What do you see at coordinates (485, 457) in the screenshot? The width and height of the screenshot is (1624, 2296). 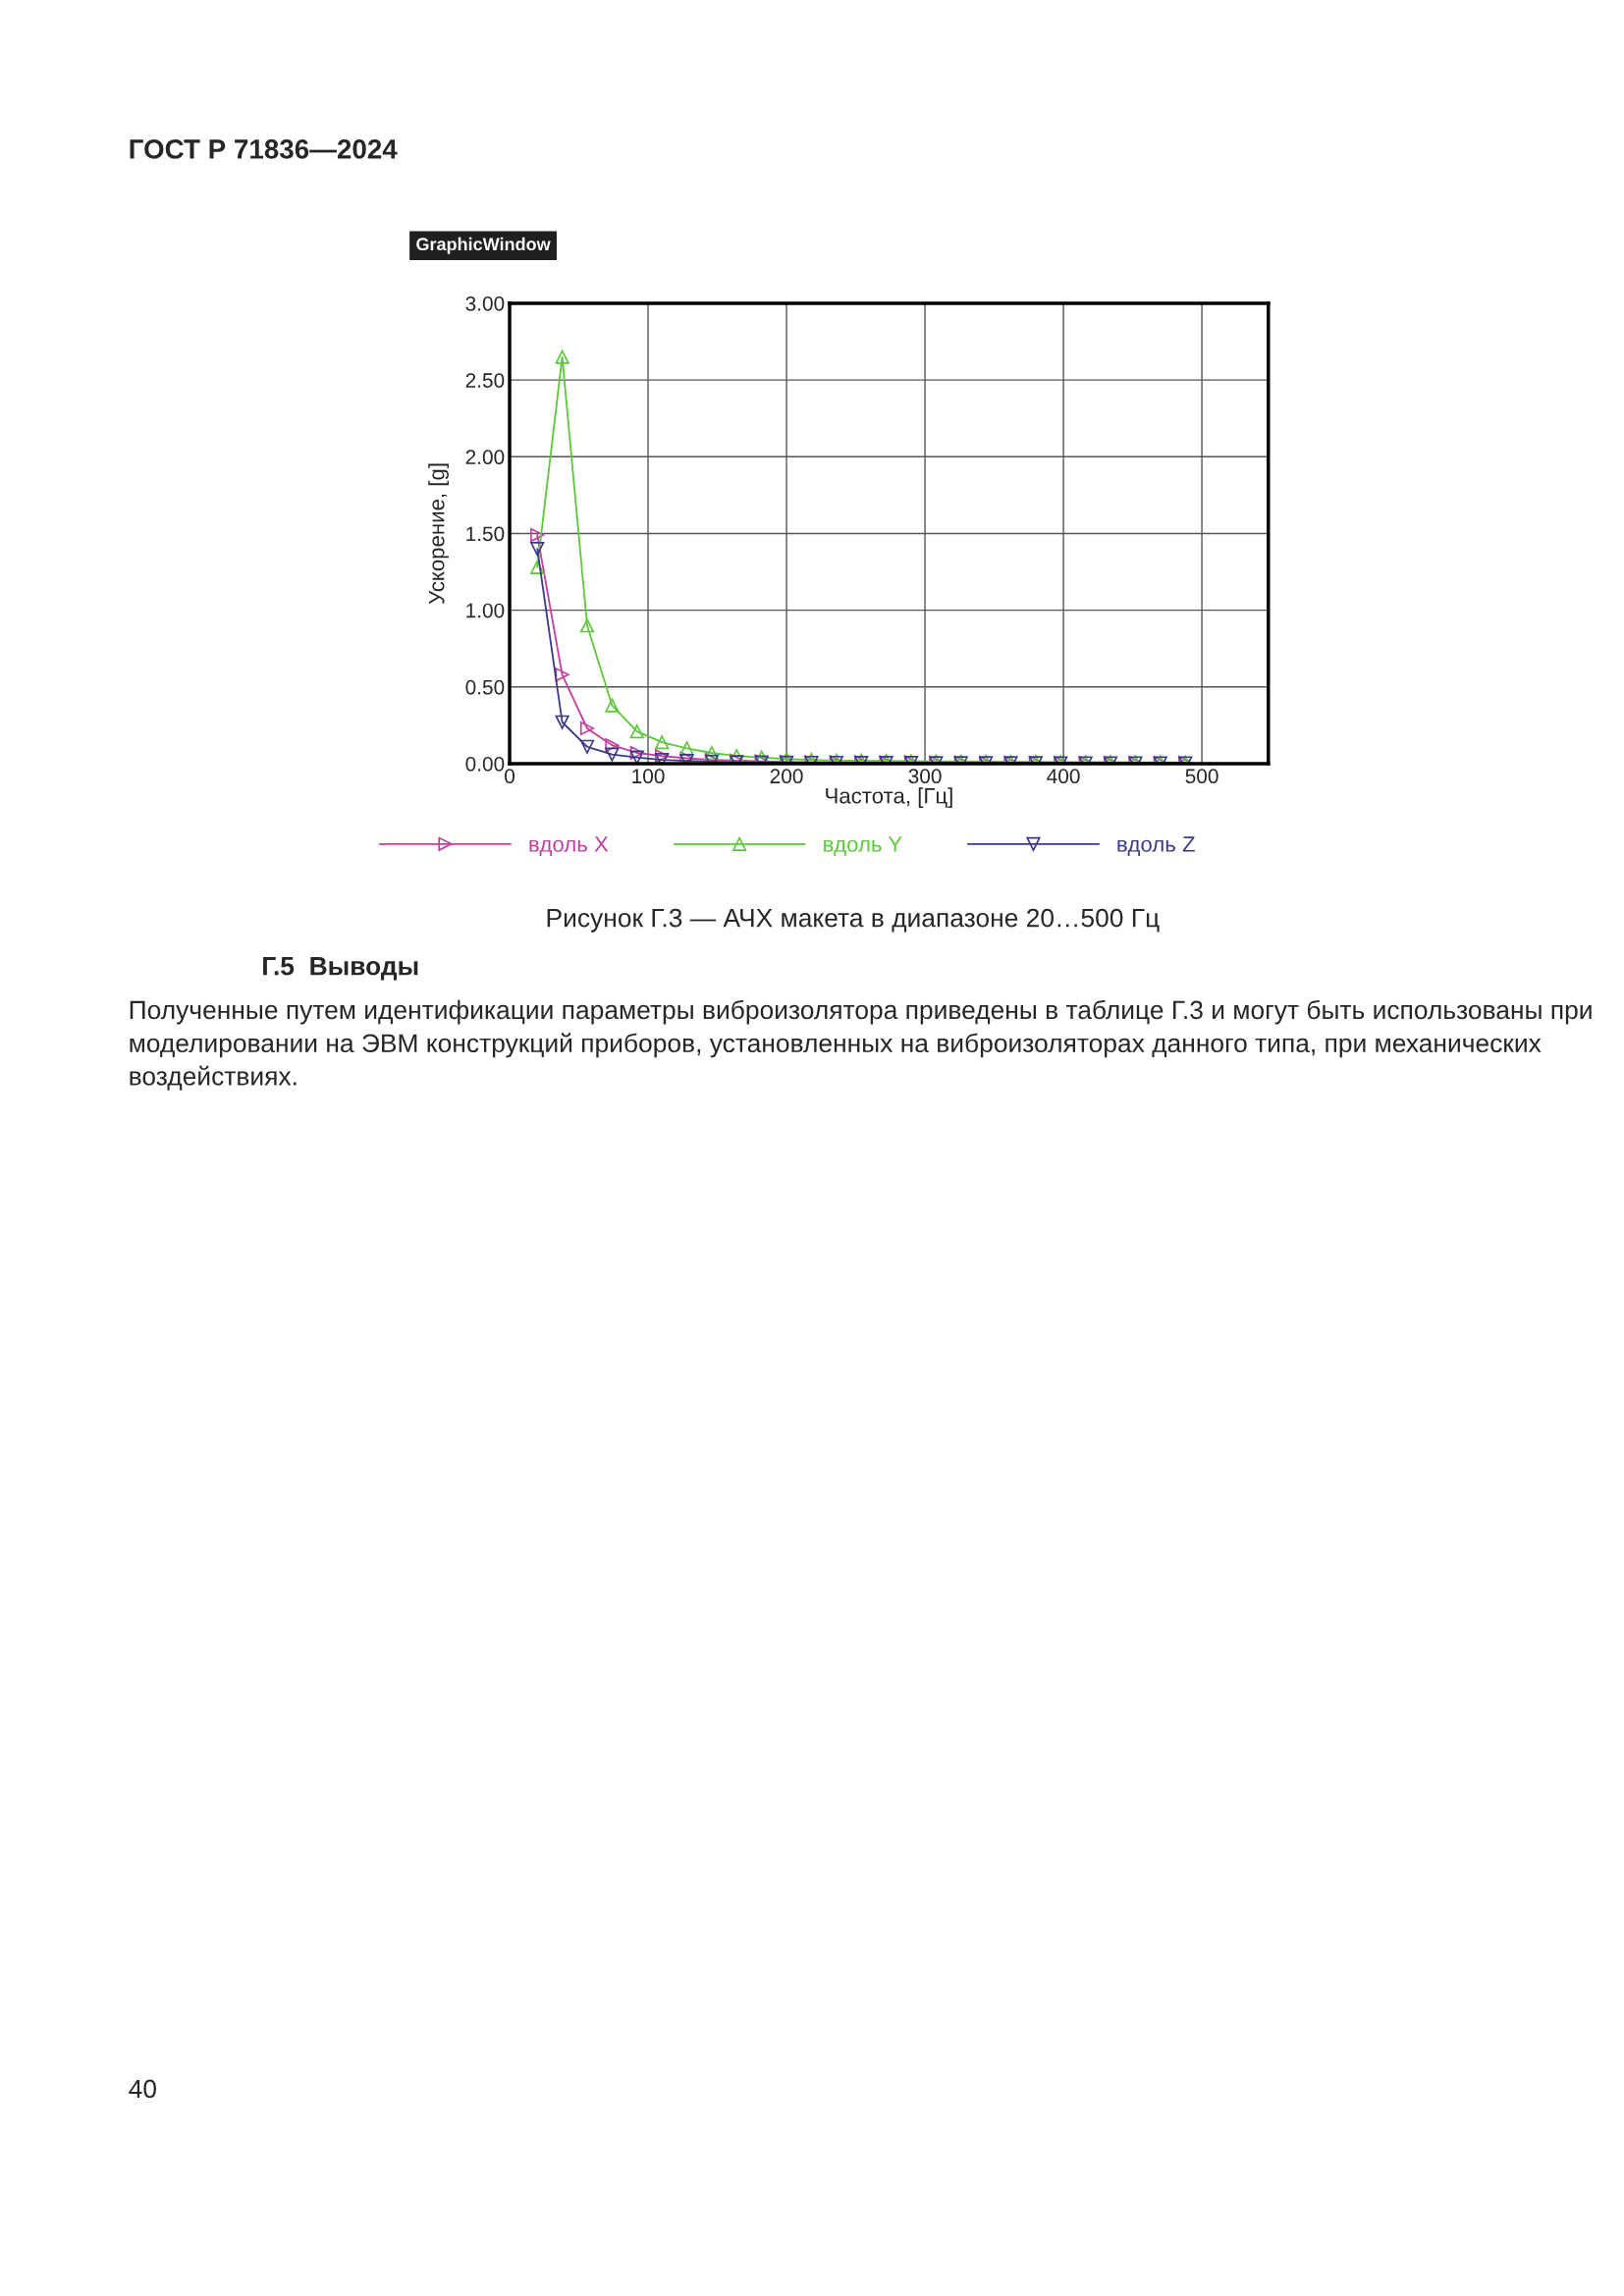 I see `y-tick-label: 2.00` at bounding box center [485, 457].